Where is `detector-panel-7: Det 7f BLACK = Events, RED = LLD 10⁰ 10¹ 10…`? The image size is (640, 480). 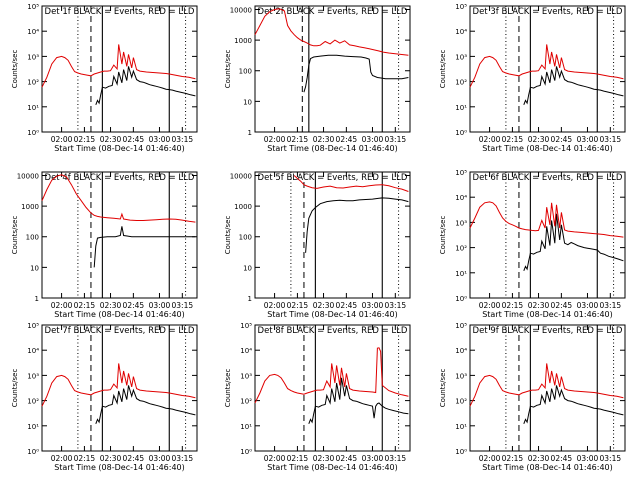
detector-panel-7: Det 7f BLACK = Events, RED = LLD 10⁰ 10¹ 10… is located at coordinates (104, 397).